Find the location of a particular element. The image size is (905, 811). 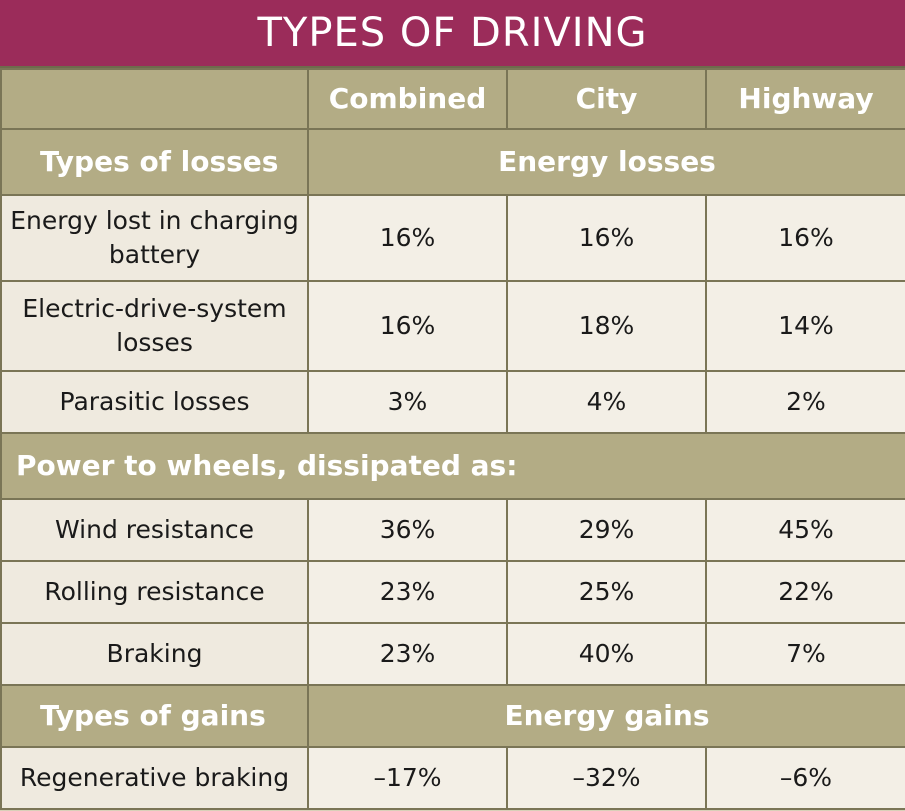

cell-city: 18% is located at coordinates (606, 326).